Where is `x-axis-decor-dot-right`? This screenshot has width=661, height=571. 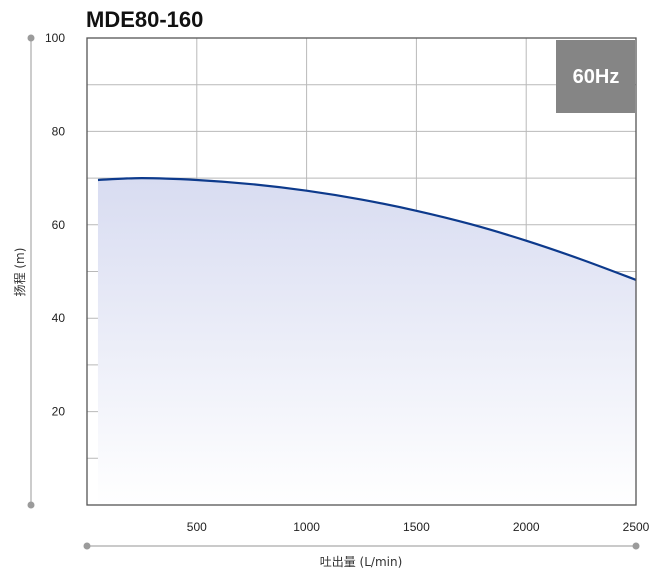
x-axis-decor-dot-right is located at coordinates (636, 546).